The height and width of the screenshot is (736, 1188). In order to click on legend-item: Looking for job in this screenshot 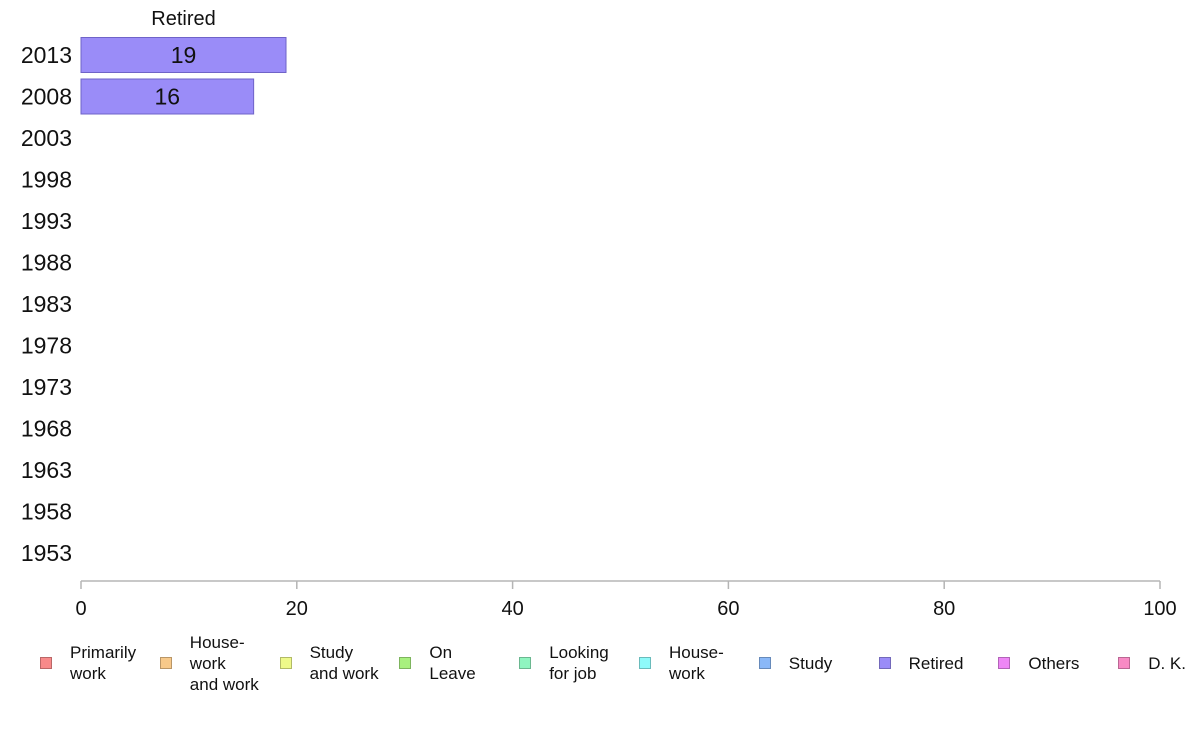, I will do `click(564, 663)`.